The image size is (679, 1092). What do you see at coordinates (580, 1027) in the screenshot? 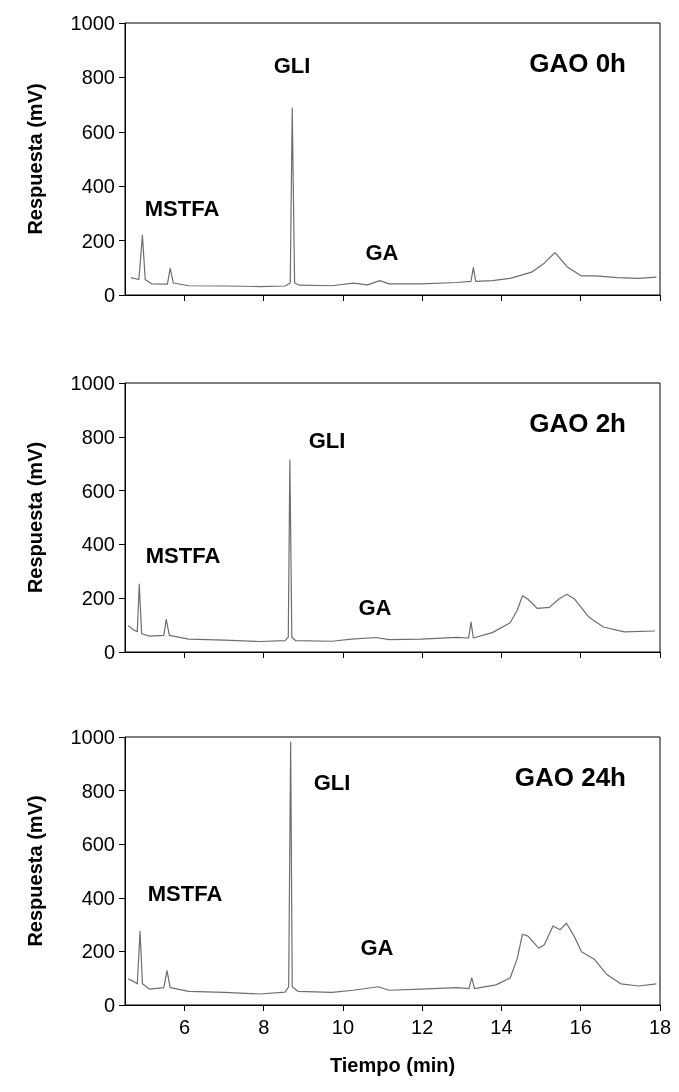
I see `x-tick-label: 16` at bounding box center [580, 1027].